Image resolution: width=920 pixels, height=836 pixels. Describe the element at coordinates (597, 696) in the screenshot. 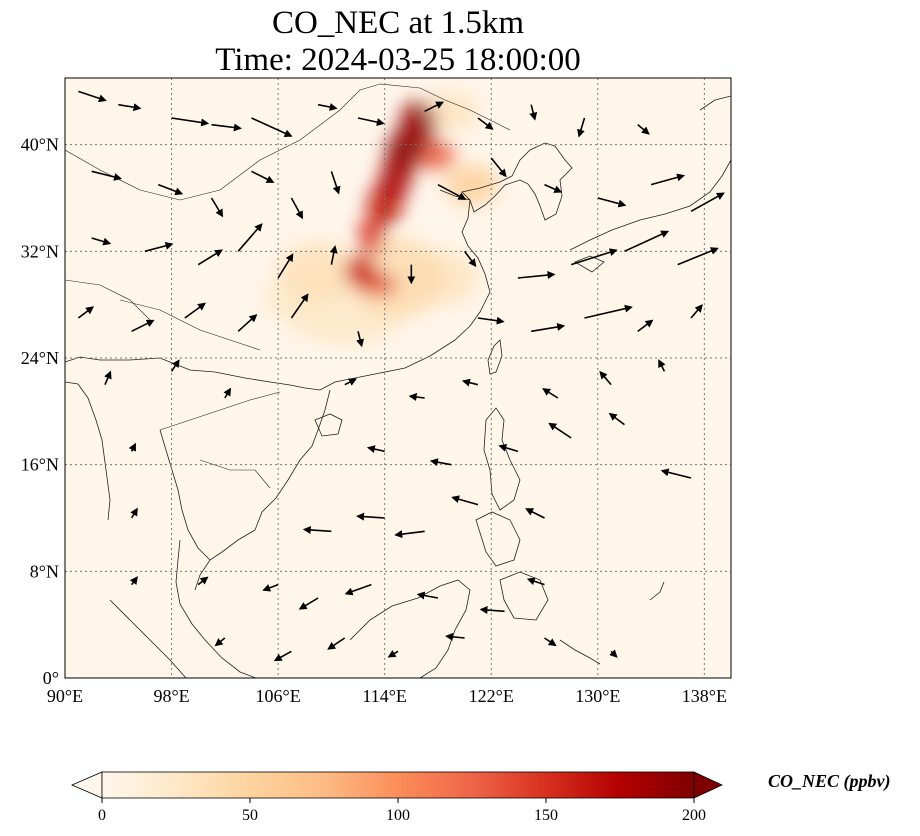

I see `lon-tick-label: 130°E` at that location.